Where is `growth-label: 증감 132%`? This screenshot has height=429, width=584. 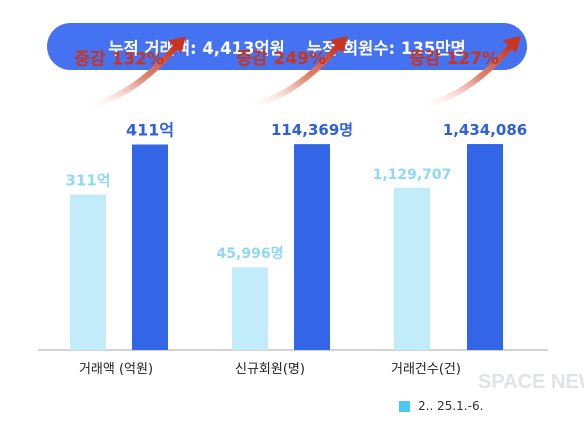
growth-label: 증감 132% is located at coordinates (119, 60).